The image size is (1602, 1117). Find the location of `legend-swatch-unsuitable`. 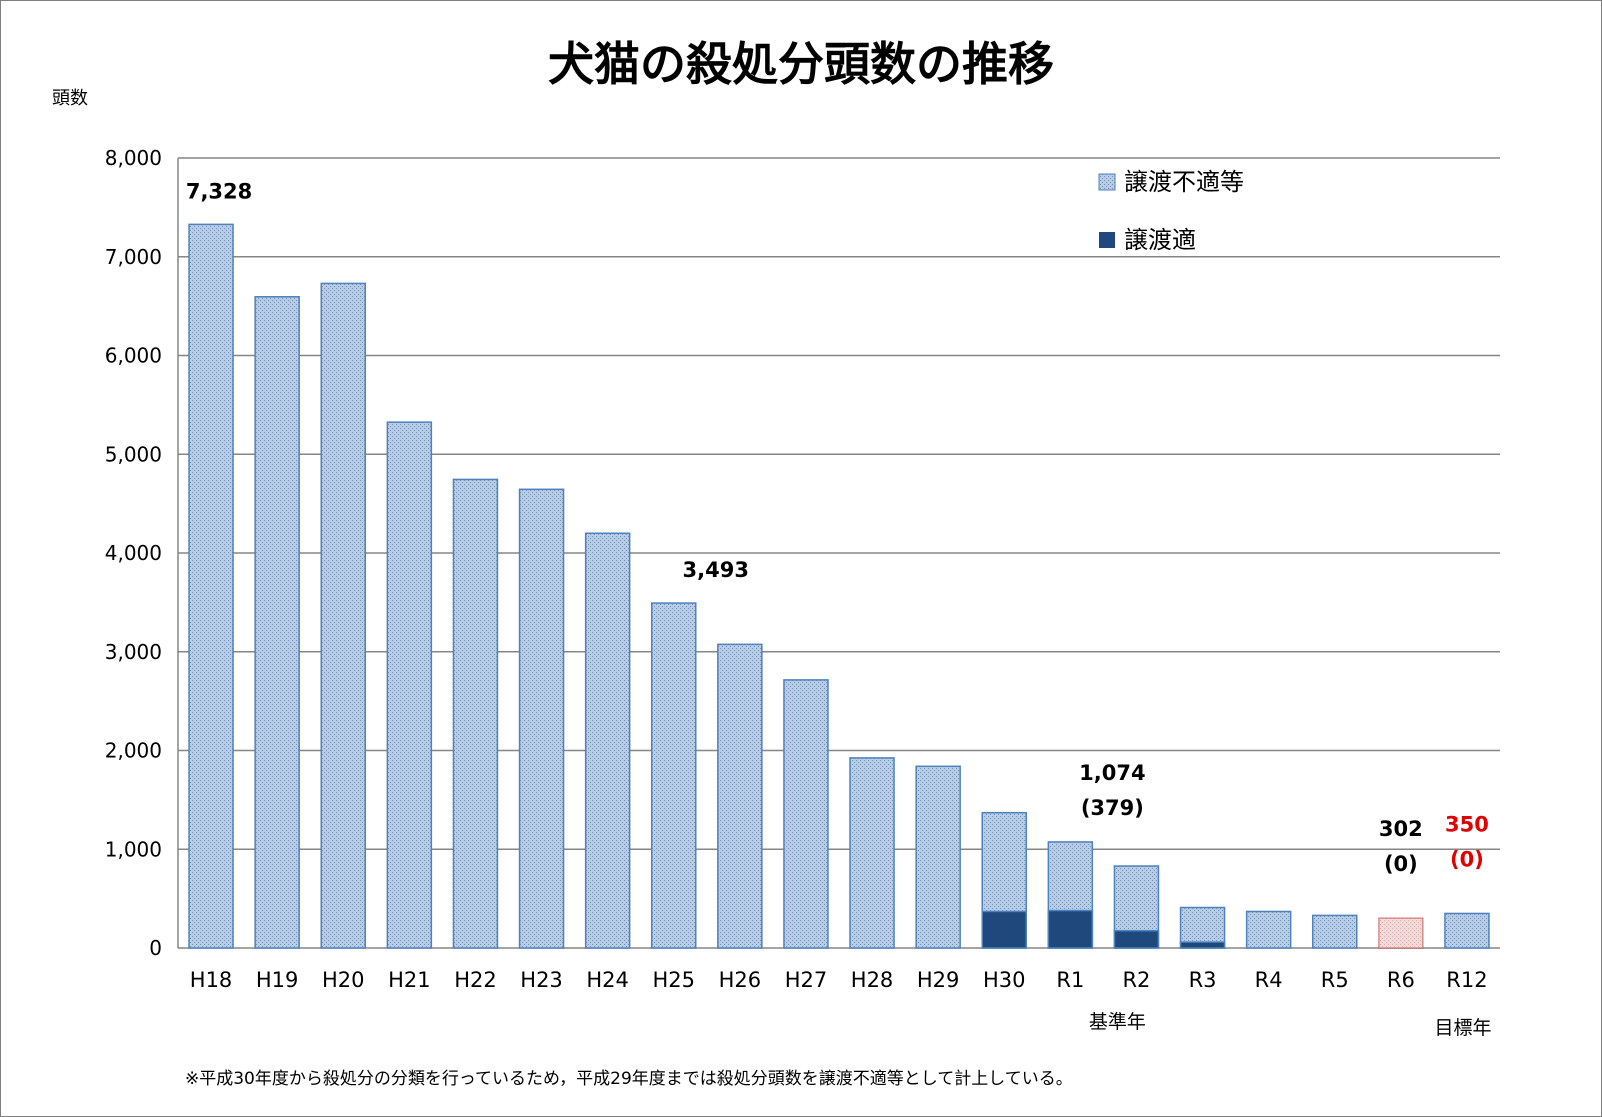

legend-swatch-unsuitable is located at coordinates (1107, 182).